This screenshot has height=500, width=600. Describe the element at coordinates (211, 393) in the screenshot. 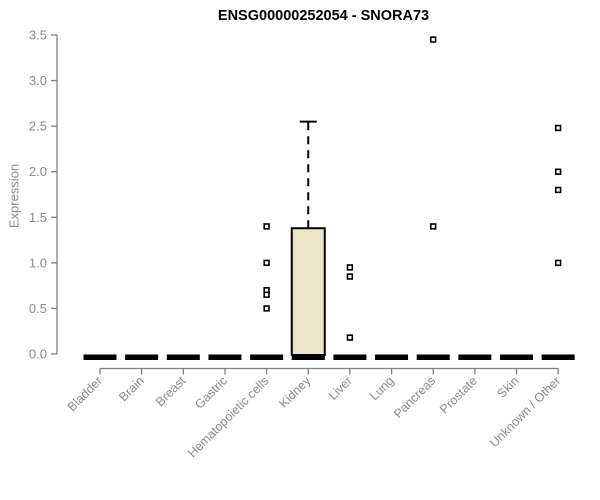

I see `x-tick-label: Gastric` at that location.